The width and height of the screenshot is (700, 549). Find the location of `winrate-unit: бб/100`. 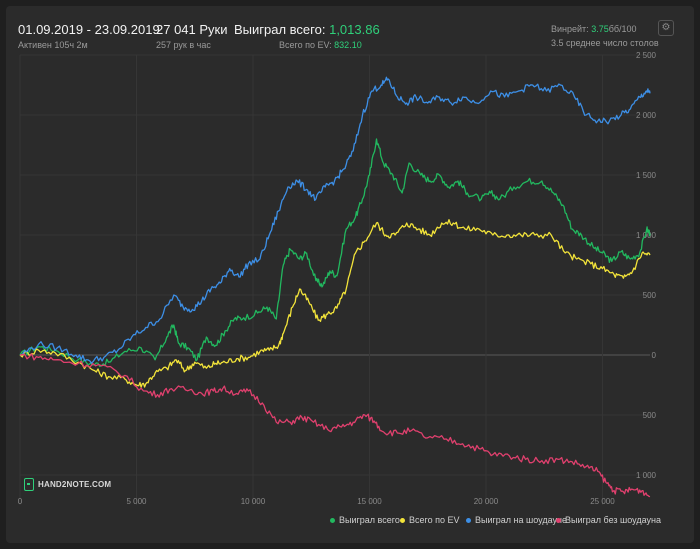

winrate-unit: бб/100 is located at coordinates (622, 29).